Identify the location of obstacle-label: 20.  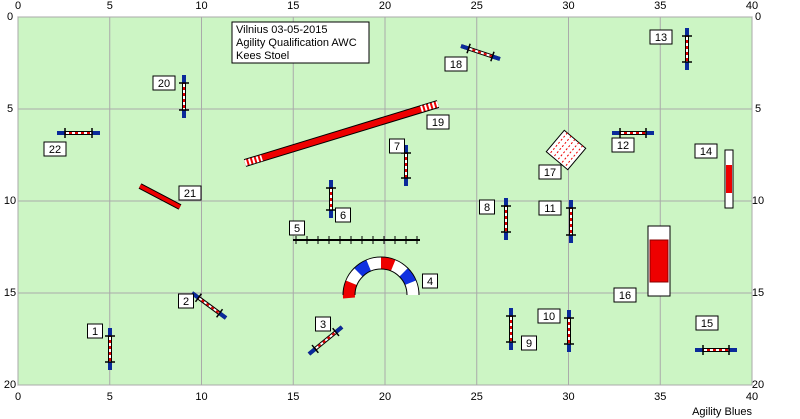
(164, 84).